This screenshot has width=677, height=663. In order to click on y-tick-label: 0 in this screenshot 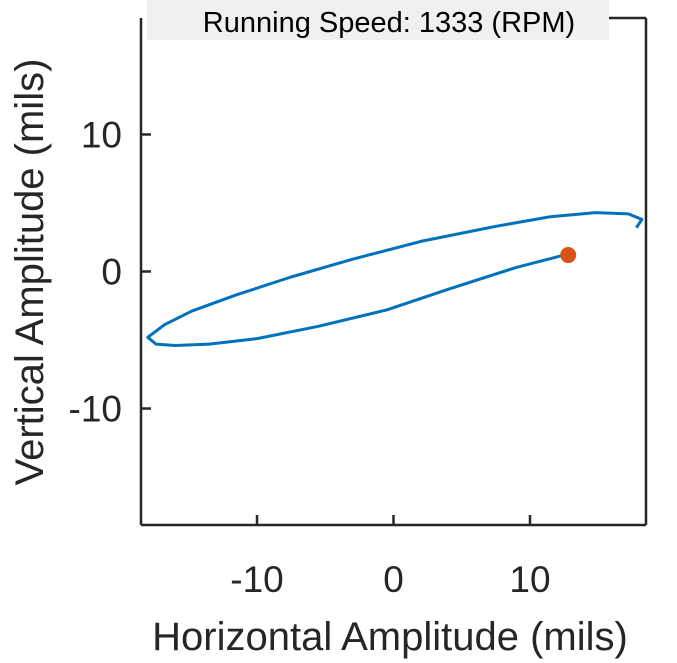, I will do `click(111, 272)`.